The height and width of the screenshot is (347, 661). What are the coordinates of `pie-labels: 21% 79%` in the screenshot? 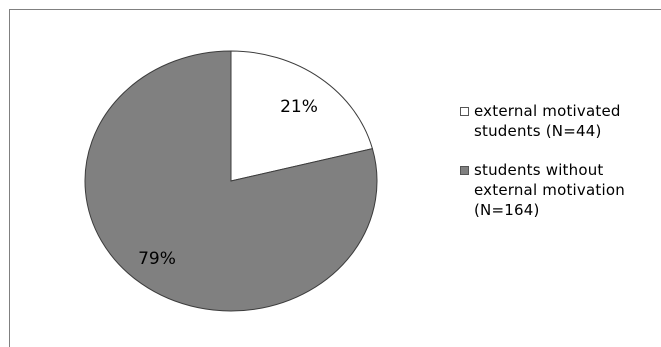 It's located at (228, 183).